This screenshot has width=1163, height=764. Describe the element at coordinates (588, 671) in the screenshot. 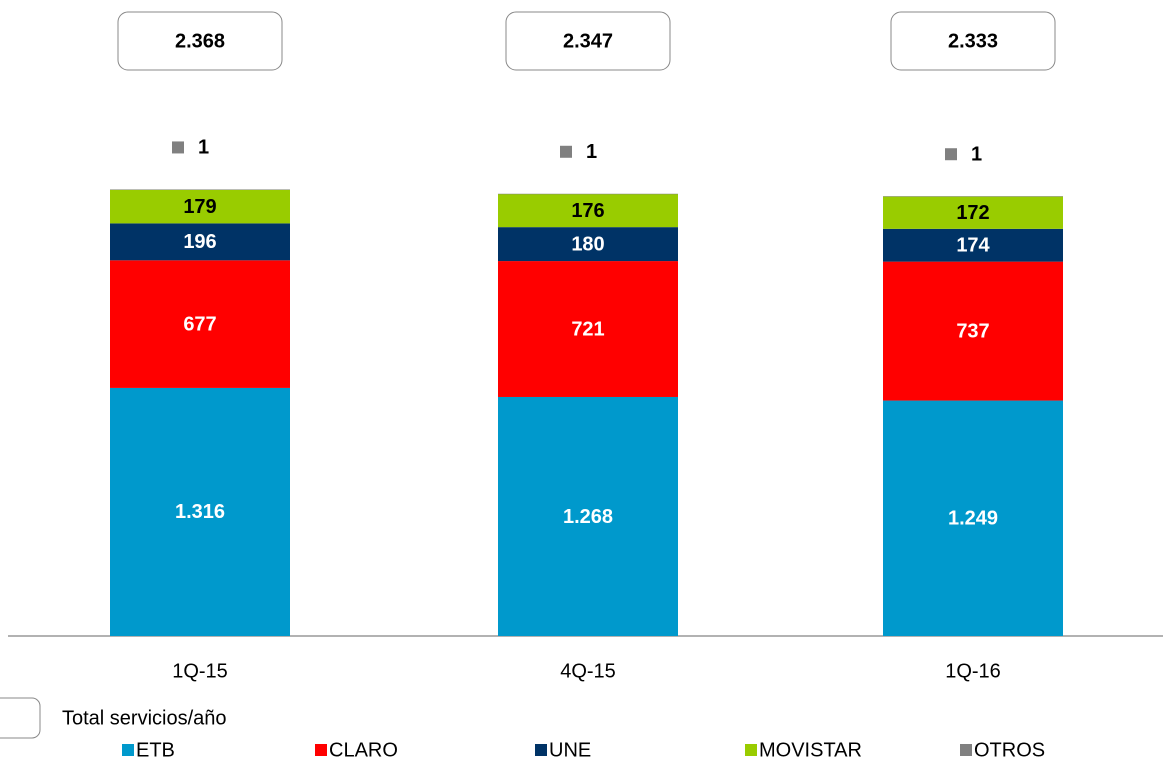

I see `x-tick-label: 4Q-15` at that location.